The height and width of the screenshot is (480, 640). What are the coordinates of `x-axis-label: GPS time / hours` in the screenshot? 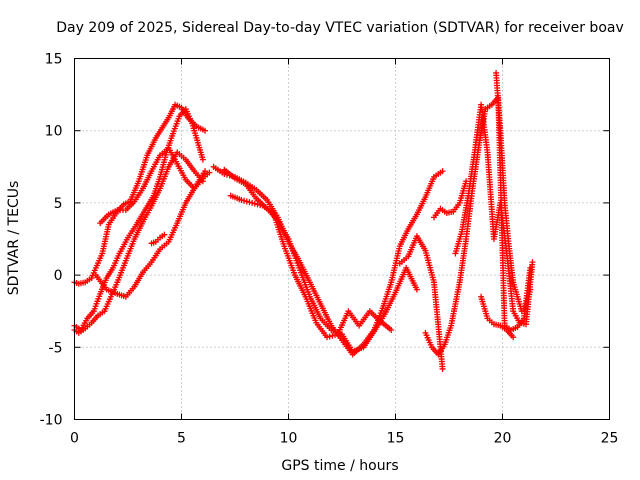 It's located at (339, 466).